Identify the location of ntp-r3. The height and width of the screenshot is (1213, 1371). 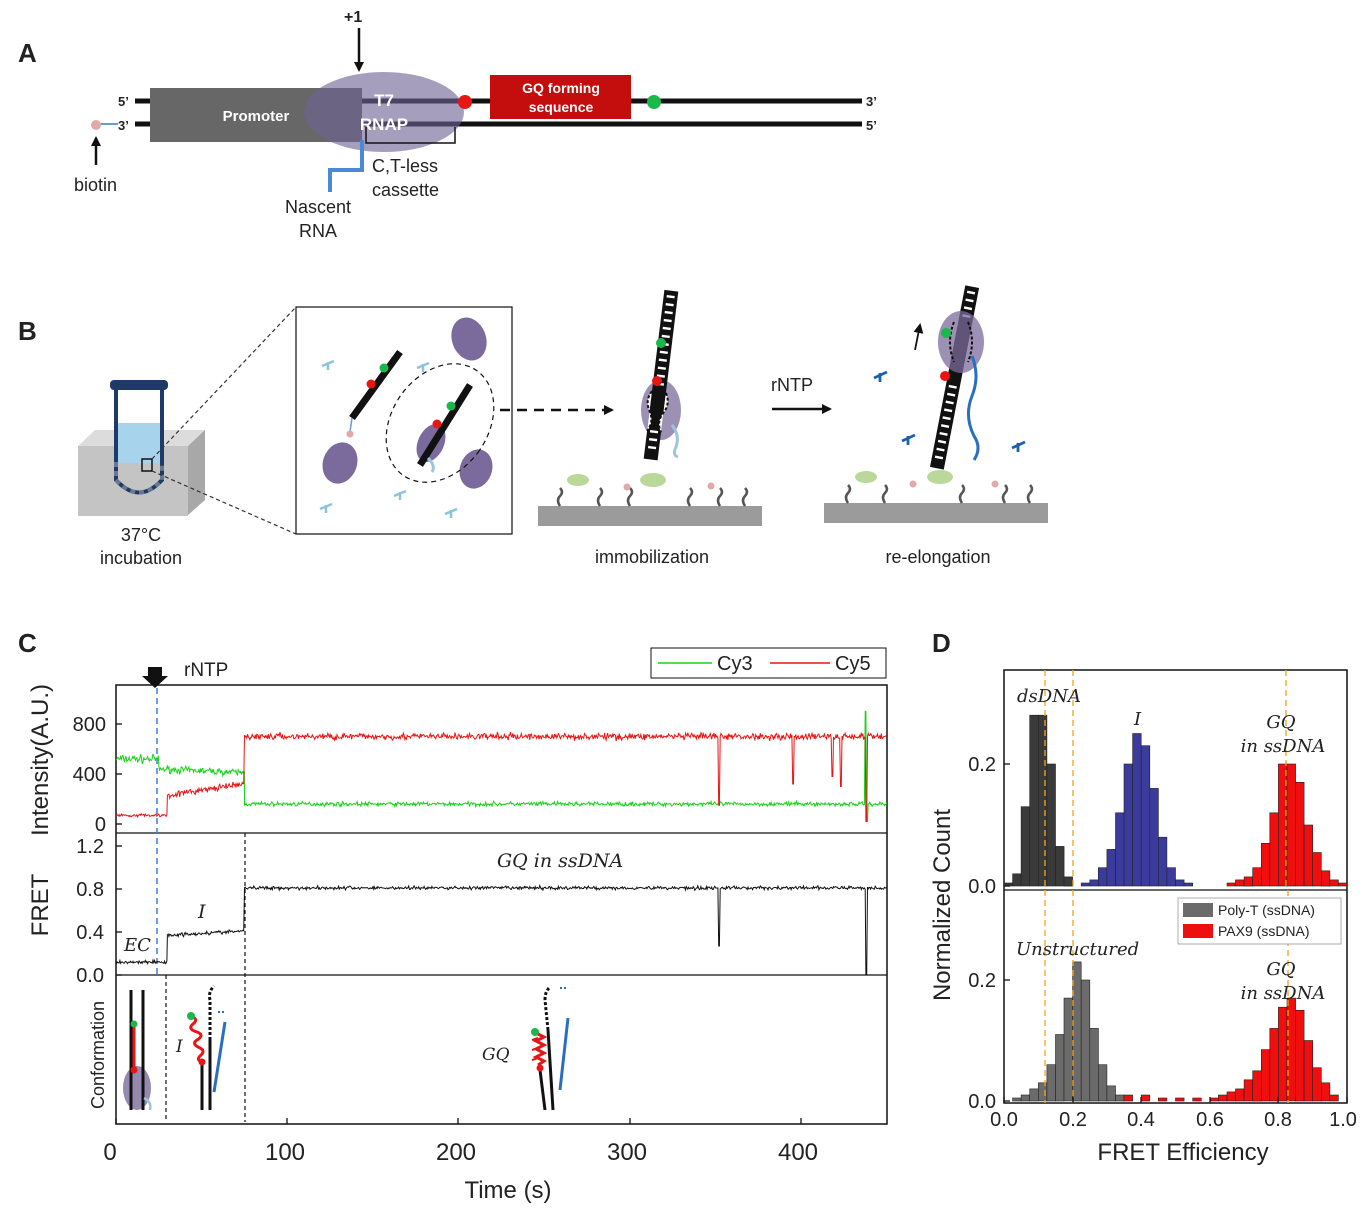
(1018, 446).